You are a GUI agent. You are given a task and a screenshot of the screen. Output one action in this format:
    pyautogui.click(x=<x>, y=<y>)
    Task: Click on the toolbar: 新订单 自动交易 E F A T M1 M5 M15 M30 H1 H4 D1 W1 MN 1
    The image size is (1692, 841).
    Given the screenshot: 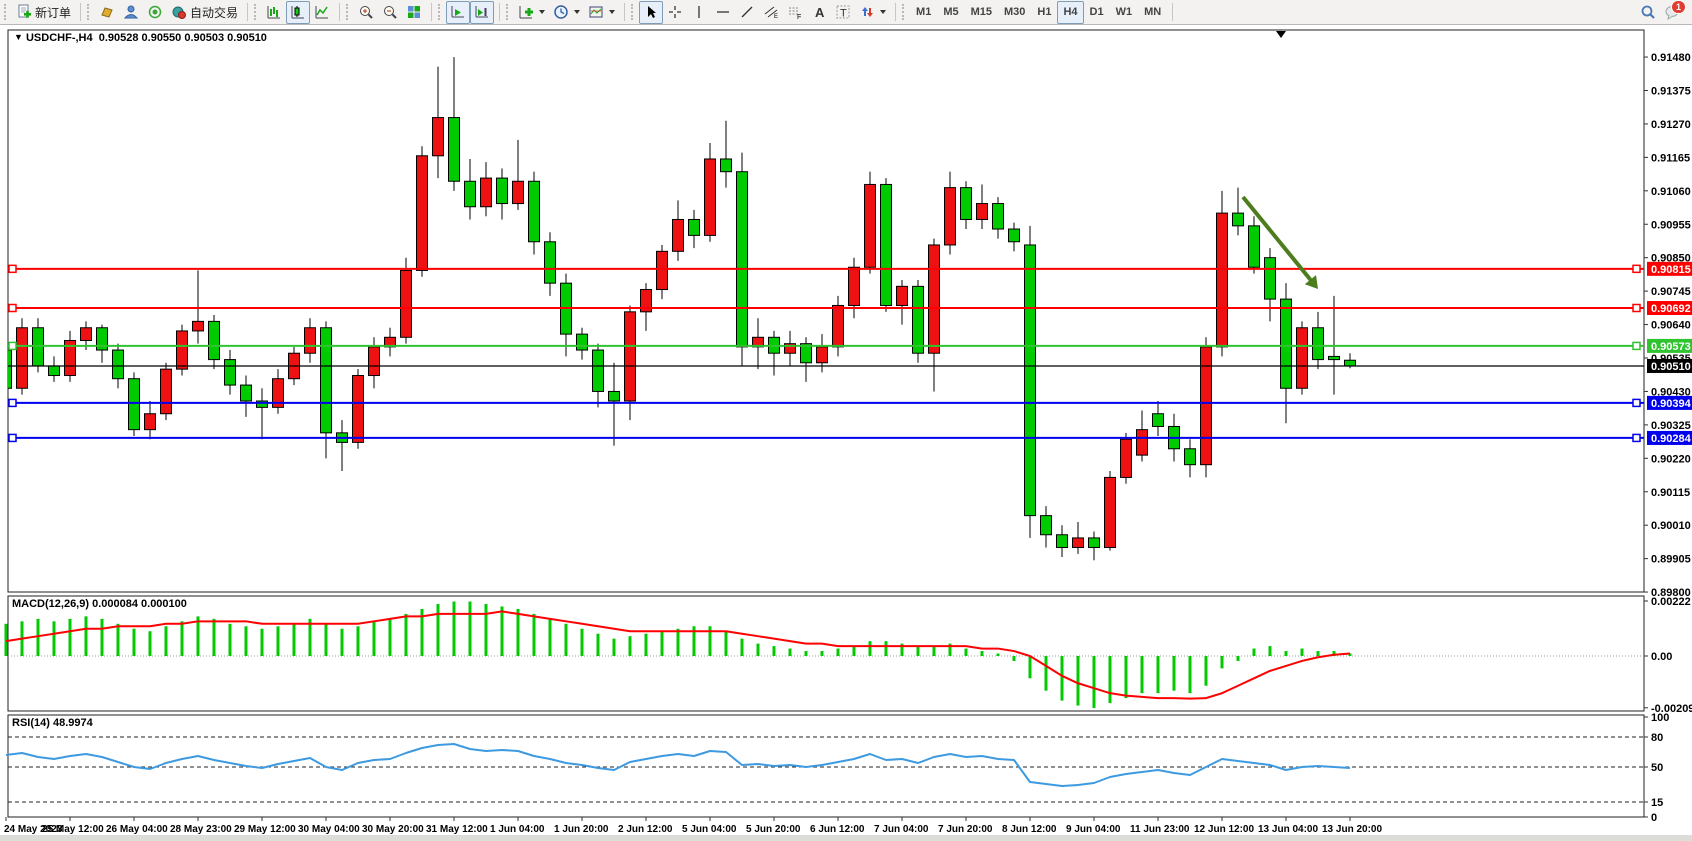 What is the action you would take?
    pyautogui.click(x=846, y=12)
    